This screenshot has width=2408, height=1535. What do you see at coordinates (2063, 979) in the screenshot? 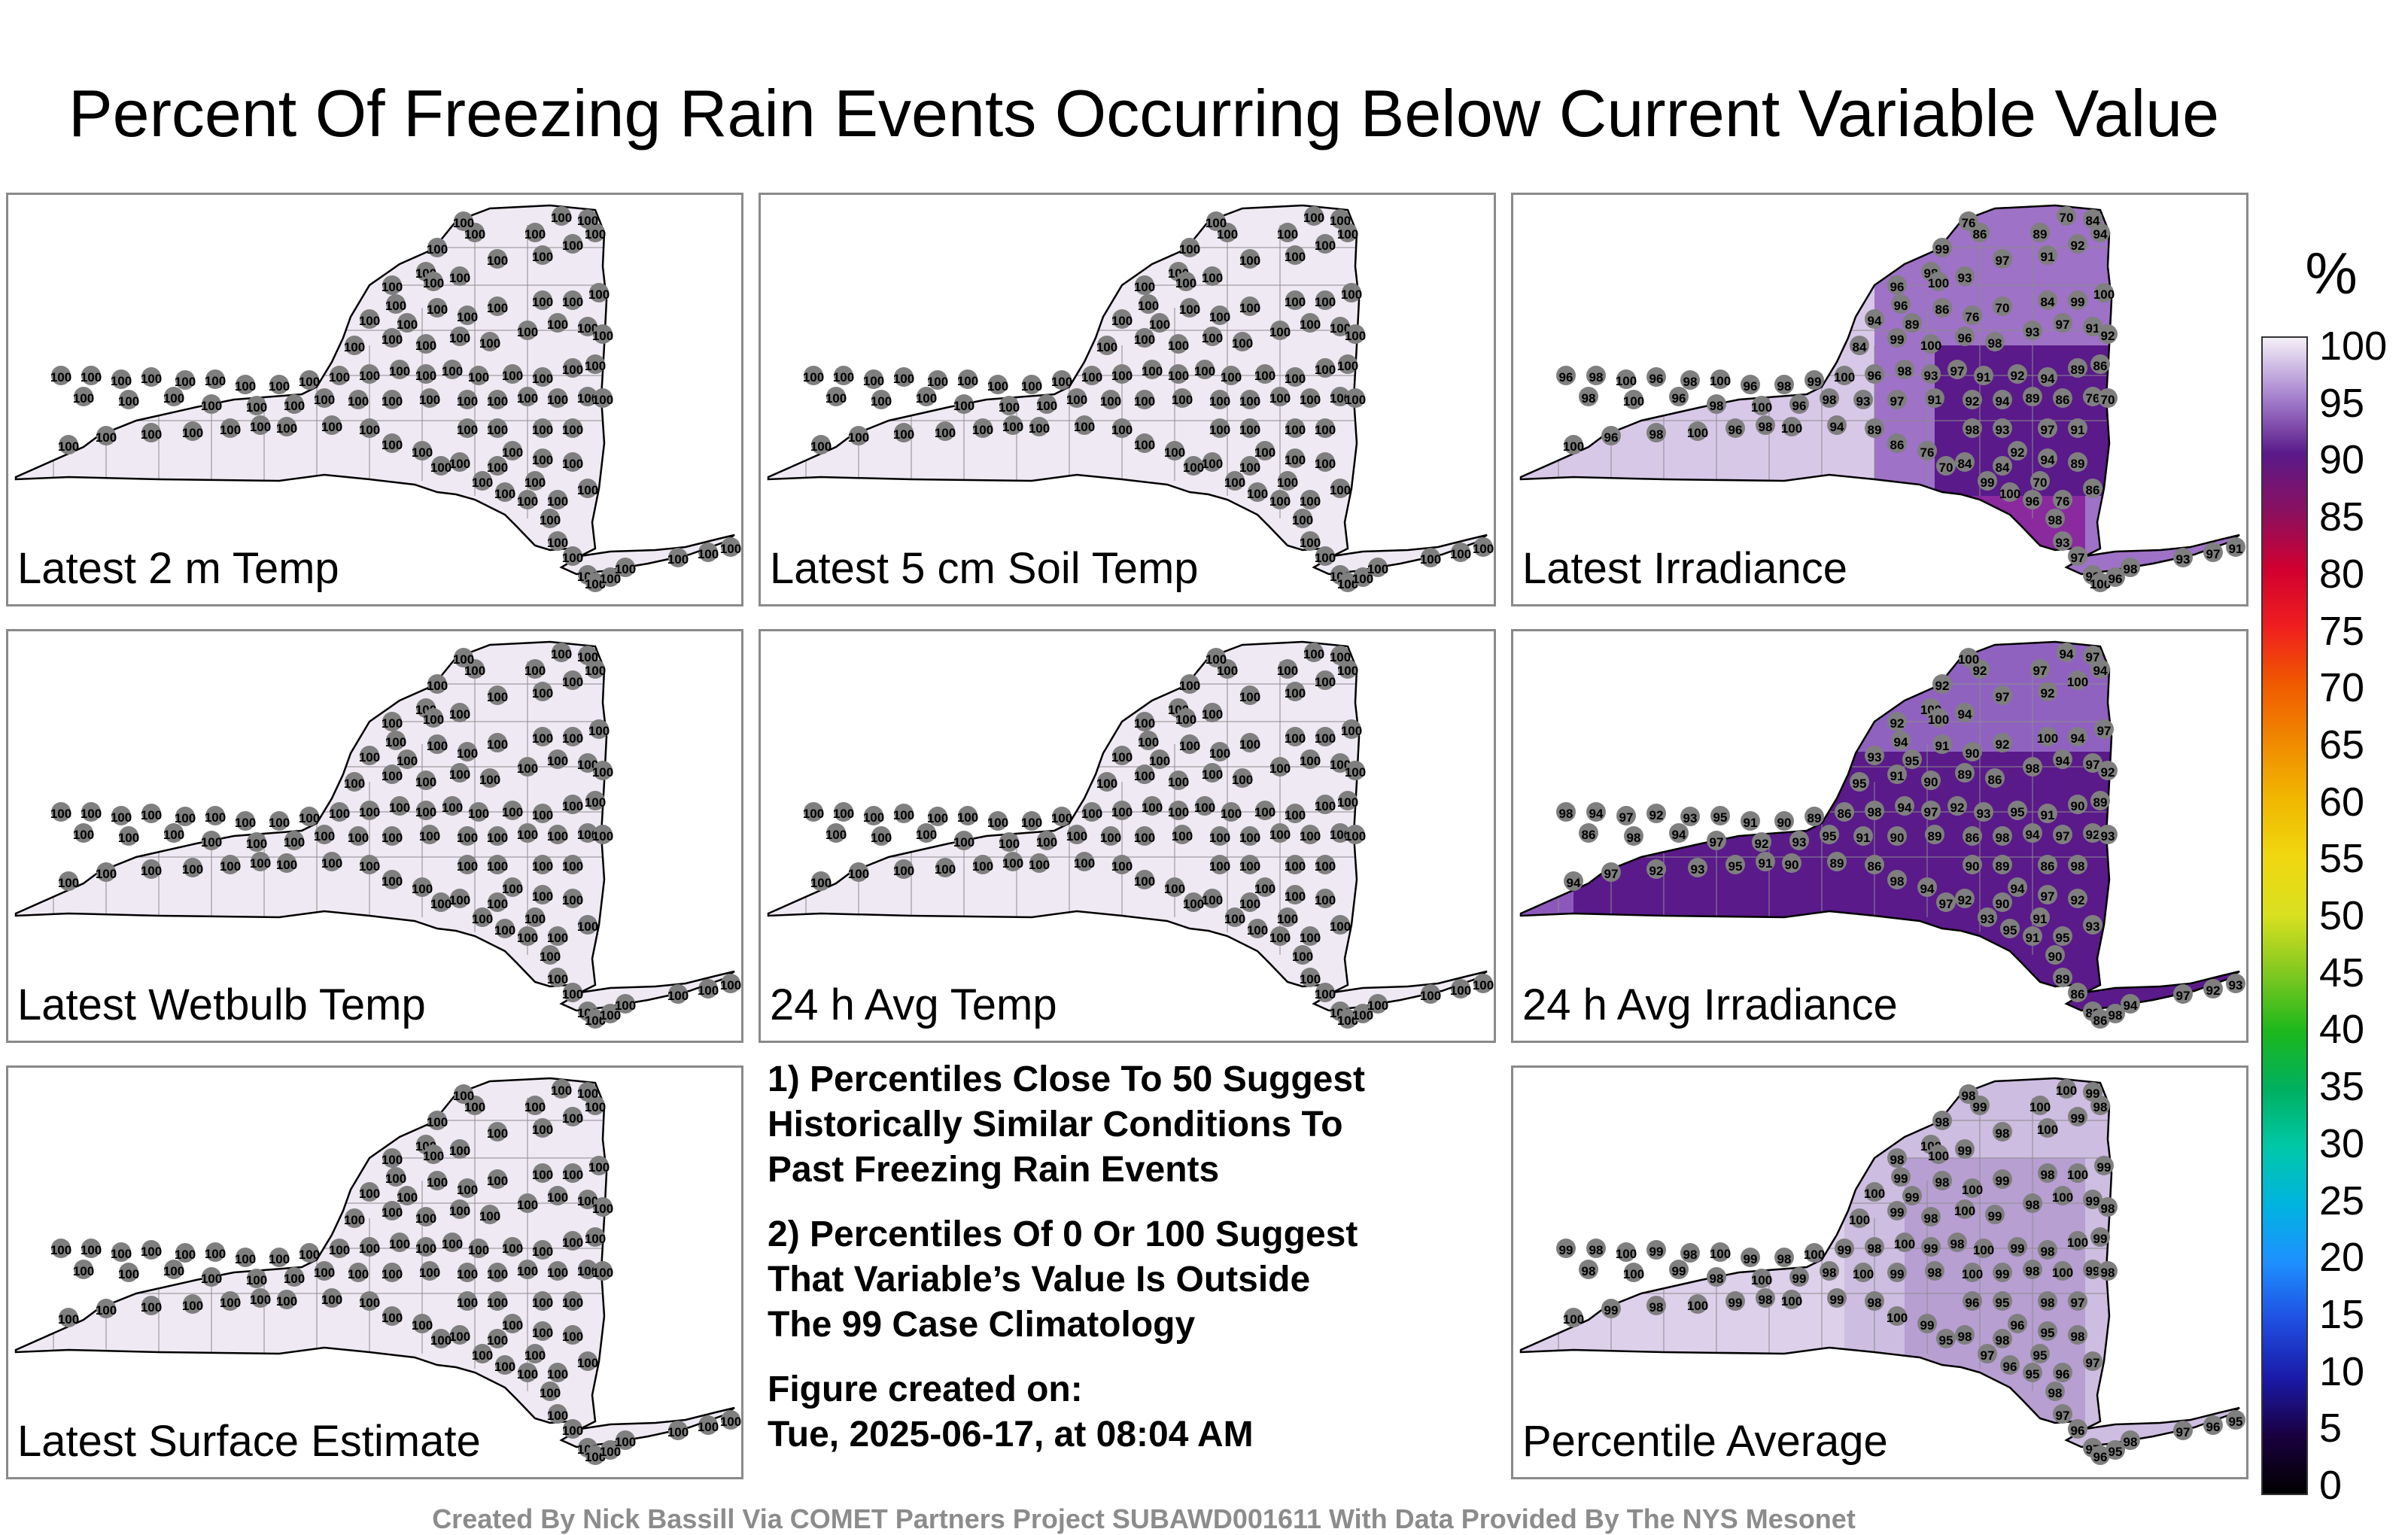
I see `station-value: 89` at bounding box center [2063, 979].